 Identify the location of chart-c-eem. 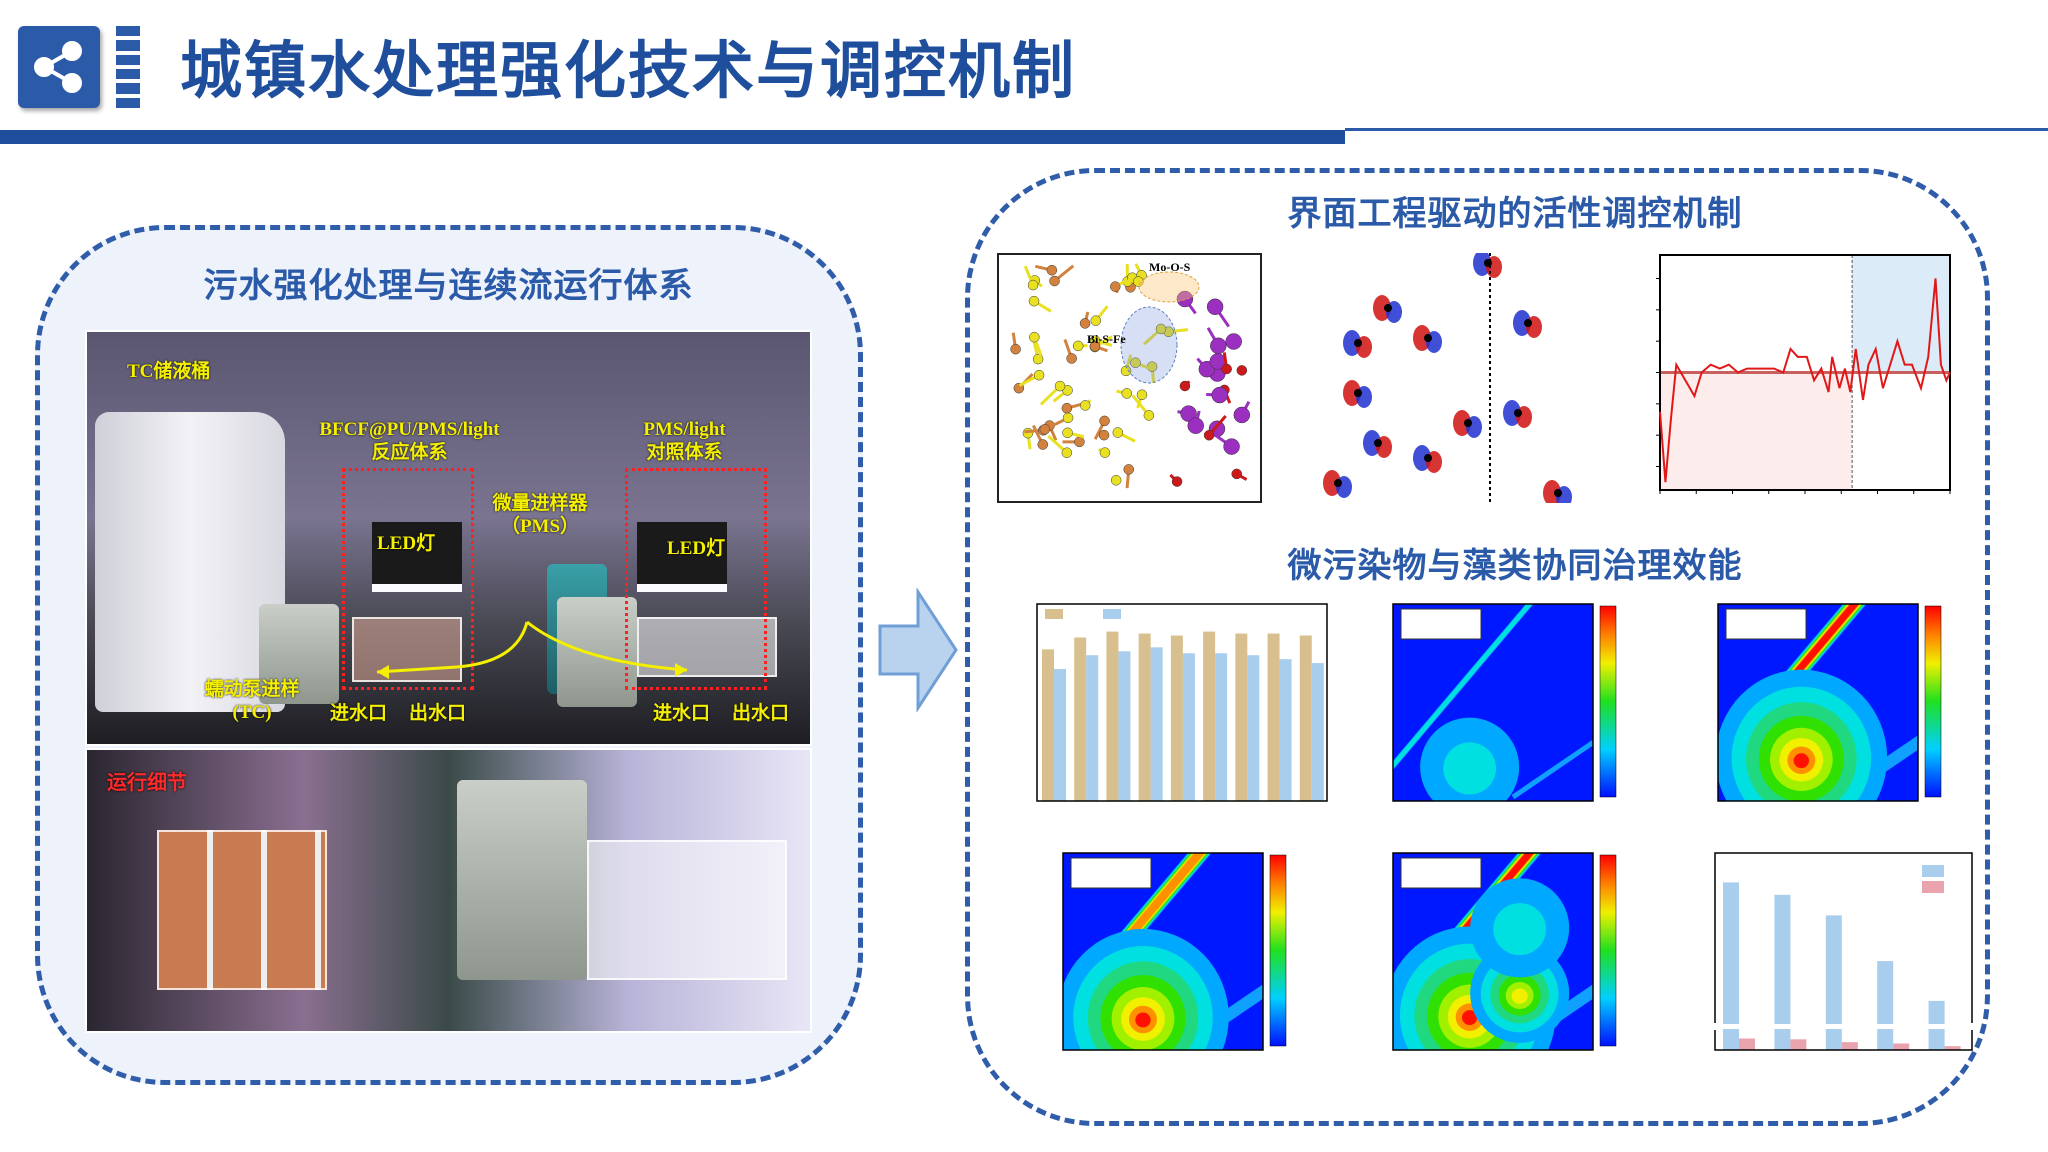
(1829, 702).